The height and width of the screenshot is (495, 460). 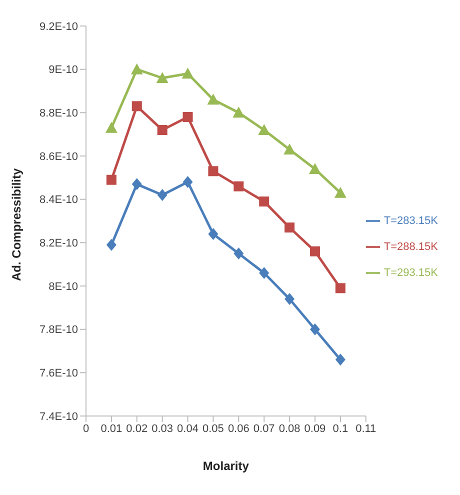 I want to click on y-tick-label: 8.4E-10, so click(x=58, y=200).